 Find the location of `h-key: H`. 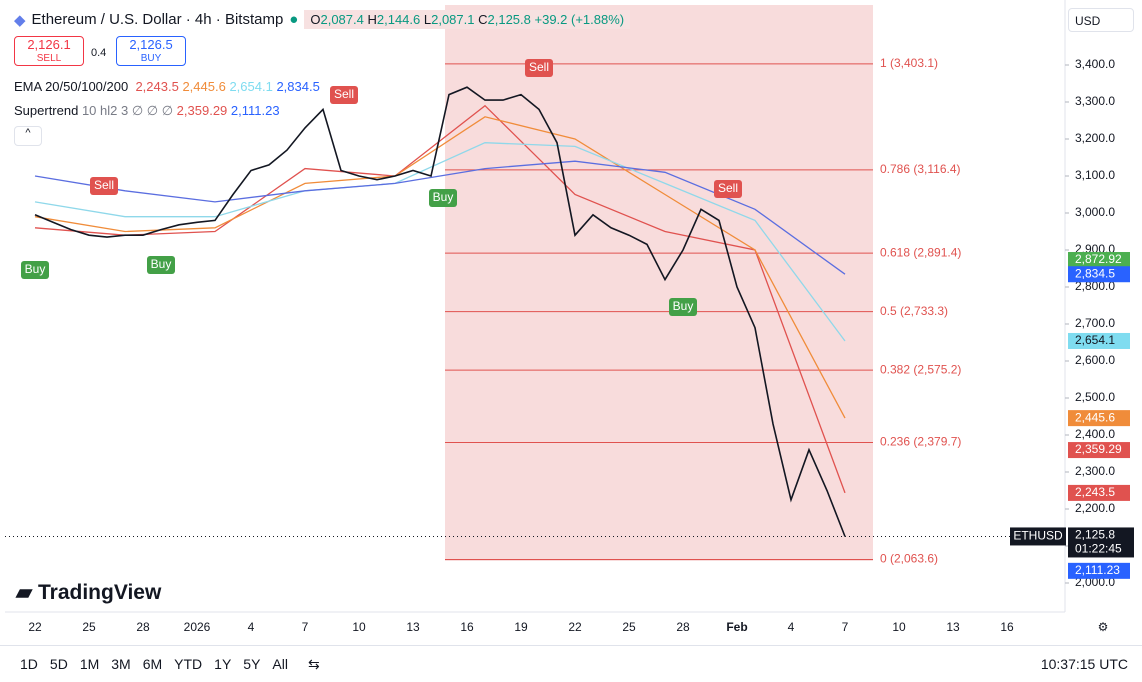

h-key: H is located at coordinates (372, 19).